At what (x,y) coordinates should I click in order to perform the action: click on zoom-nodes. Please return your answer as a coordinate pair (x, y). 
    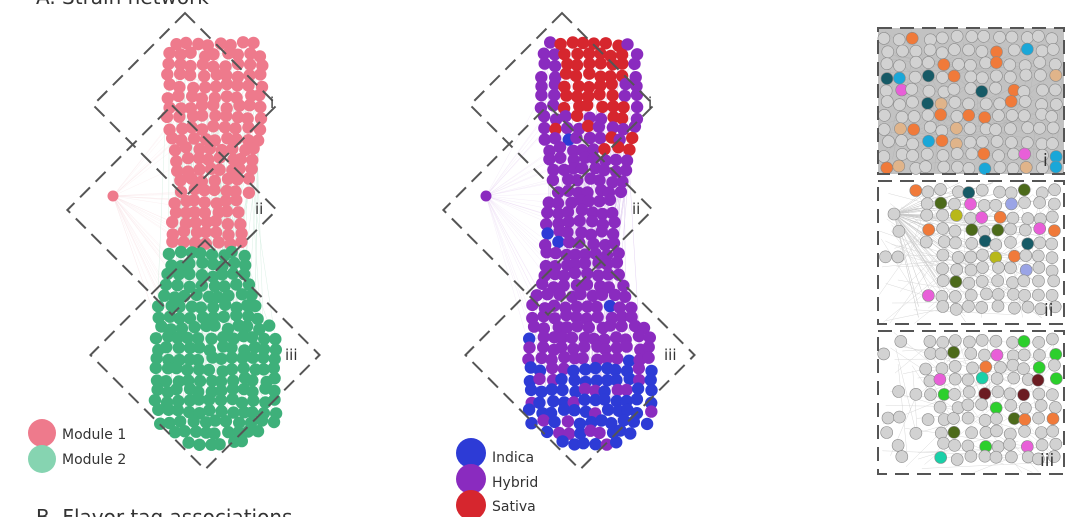
    Looking at the image, I should click on (970, 102).